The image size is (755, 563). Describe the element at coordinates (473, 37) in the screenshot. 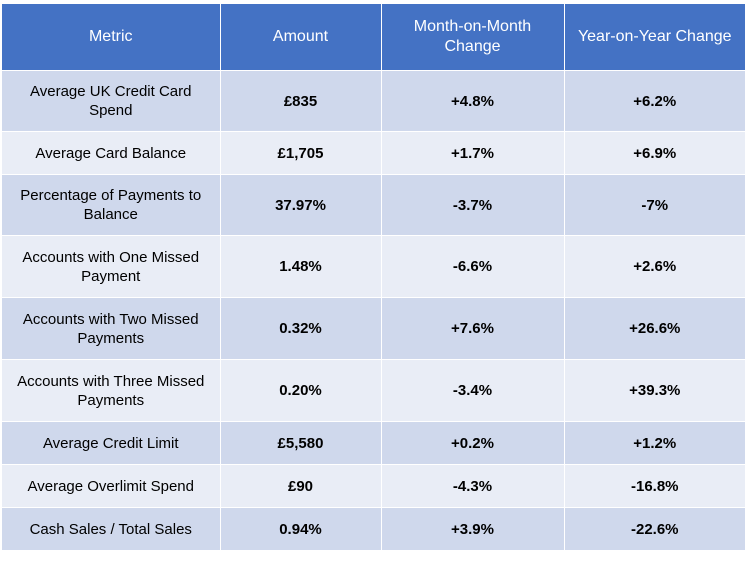

I see `column-header-month-on-month: Month-on-Month Change` at that location.